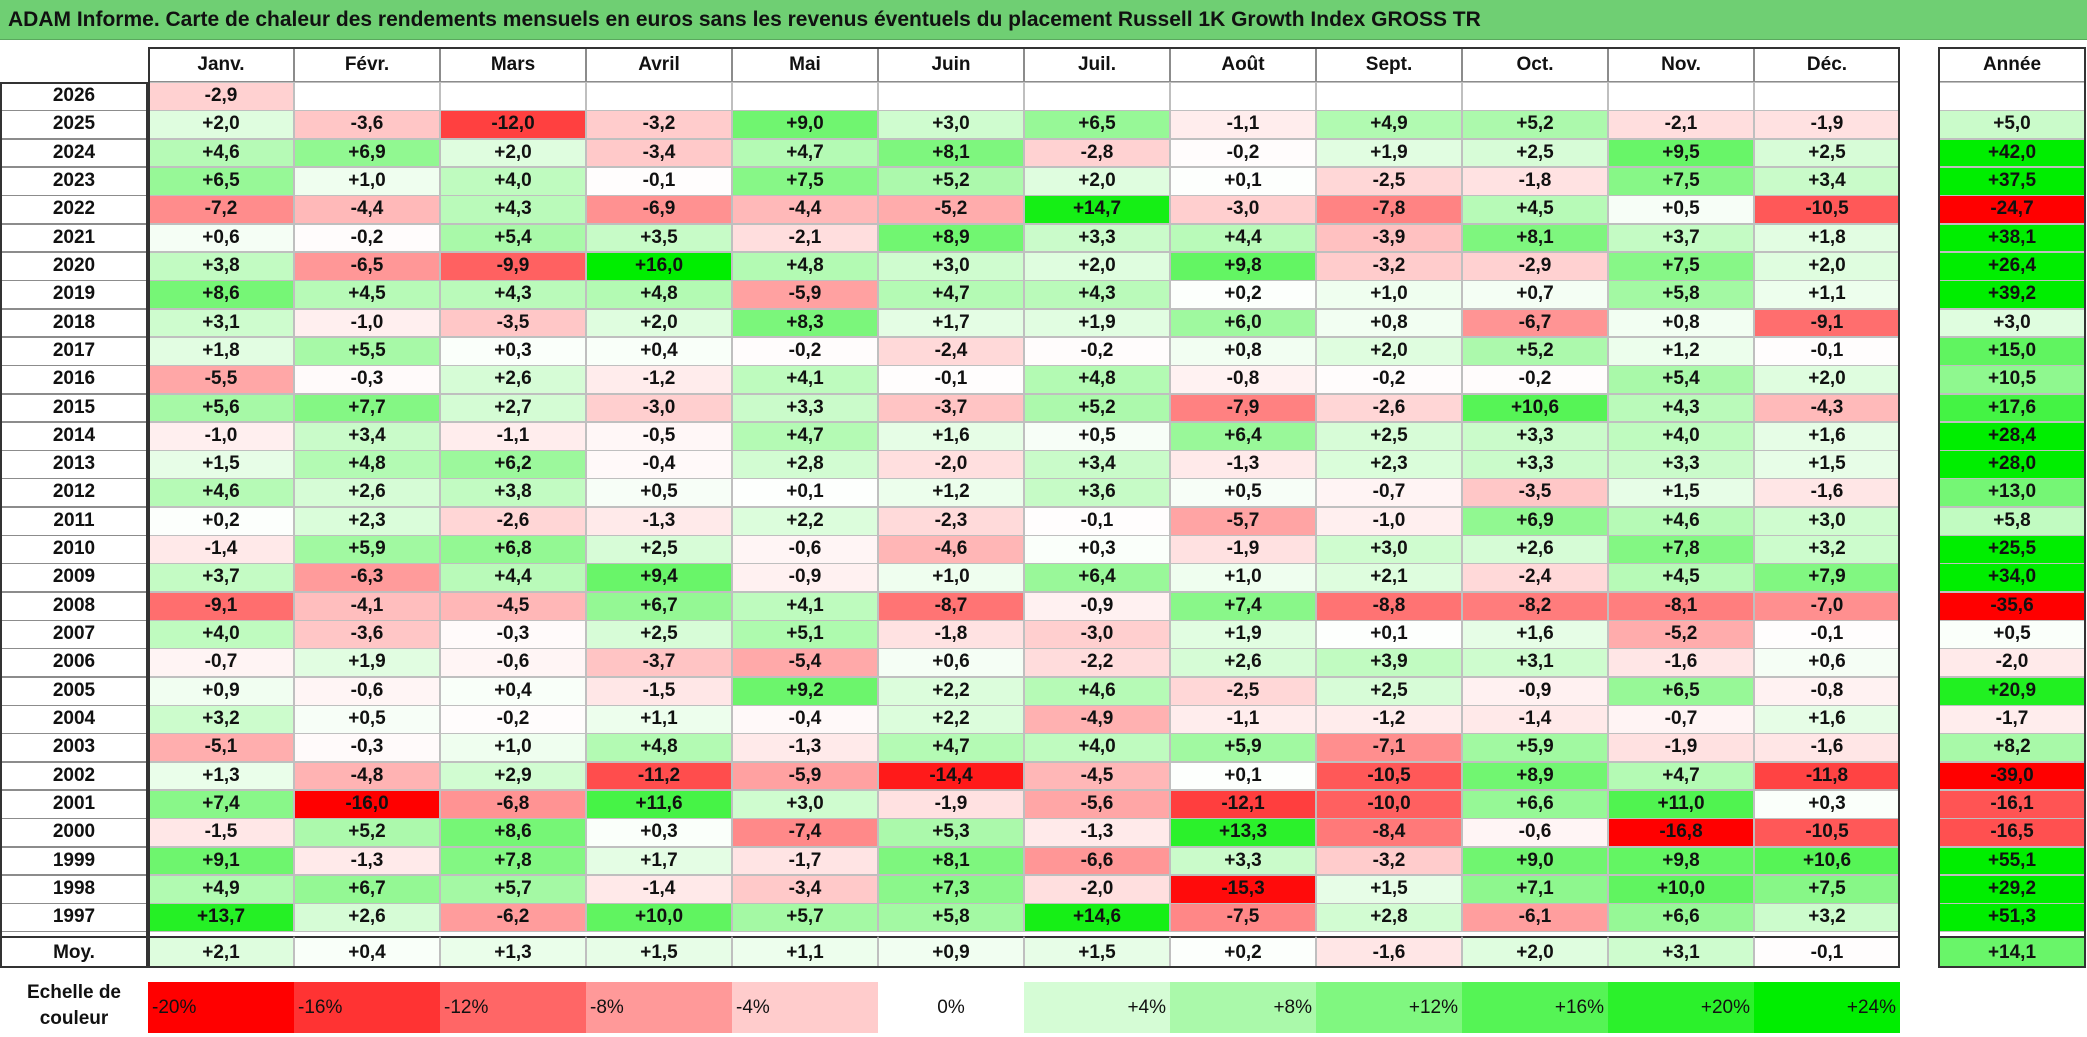 The width and height of the screenshot is (2087, 1037). What do you see at coordinates (1535, 606) in the screenshot?
I see `heatmap-cell: -8,2` at bounding box center [1535, 606].